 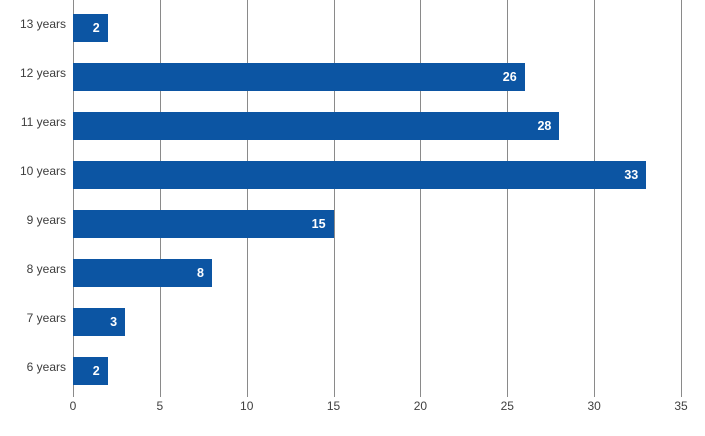 I want to click on x-tick-label: 10, so click(x=247, y=406).